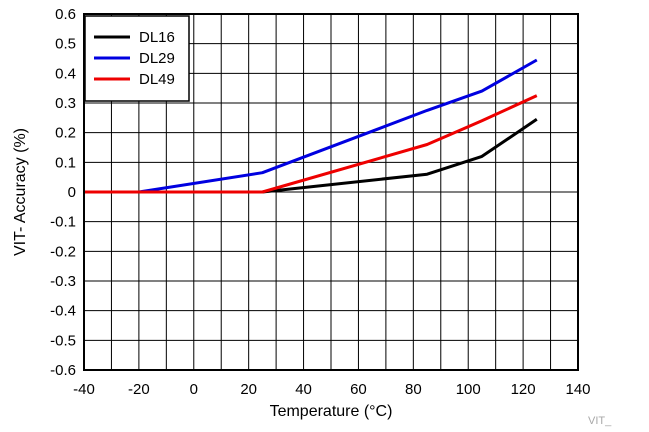  Describe the element at coordinates (157, 37) in the screenshot. I see `legend-label: DL16` at that location.